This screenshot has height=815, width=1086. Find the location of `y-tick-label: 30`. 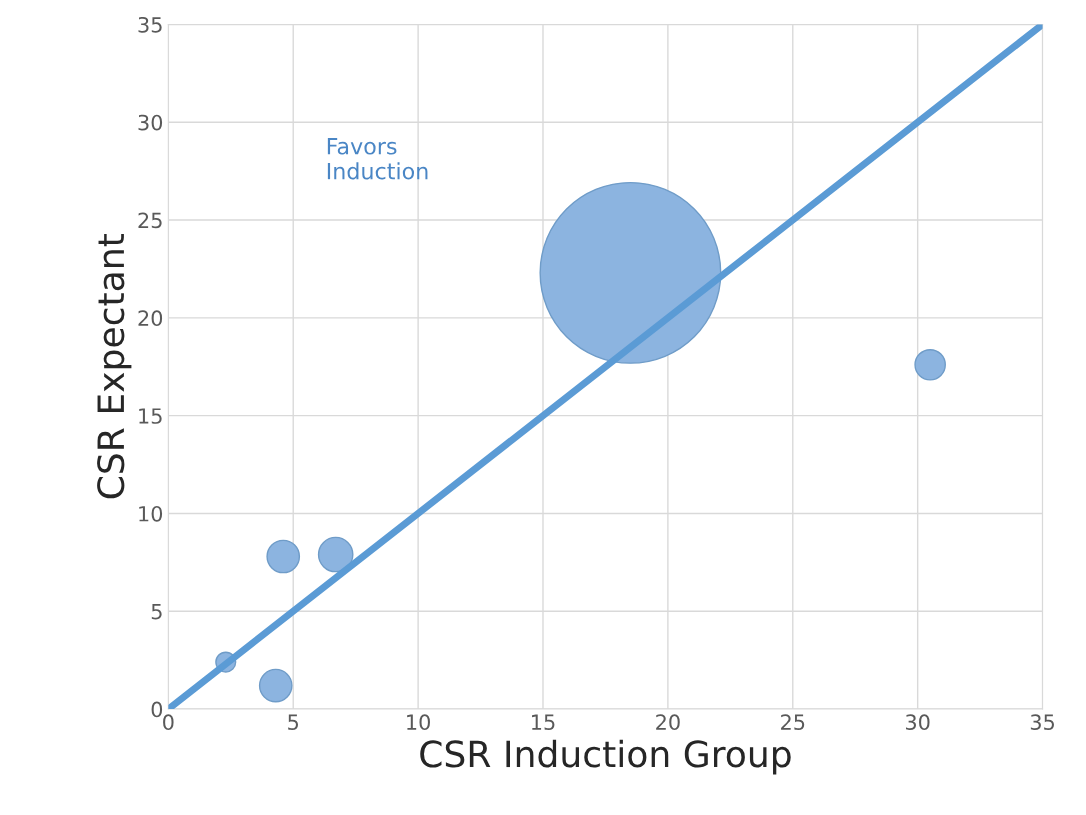

y-tick-label: 30 is located at coordinates (150, 122).